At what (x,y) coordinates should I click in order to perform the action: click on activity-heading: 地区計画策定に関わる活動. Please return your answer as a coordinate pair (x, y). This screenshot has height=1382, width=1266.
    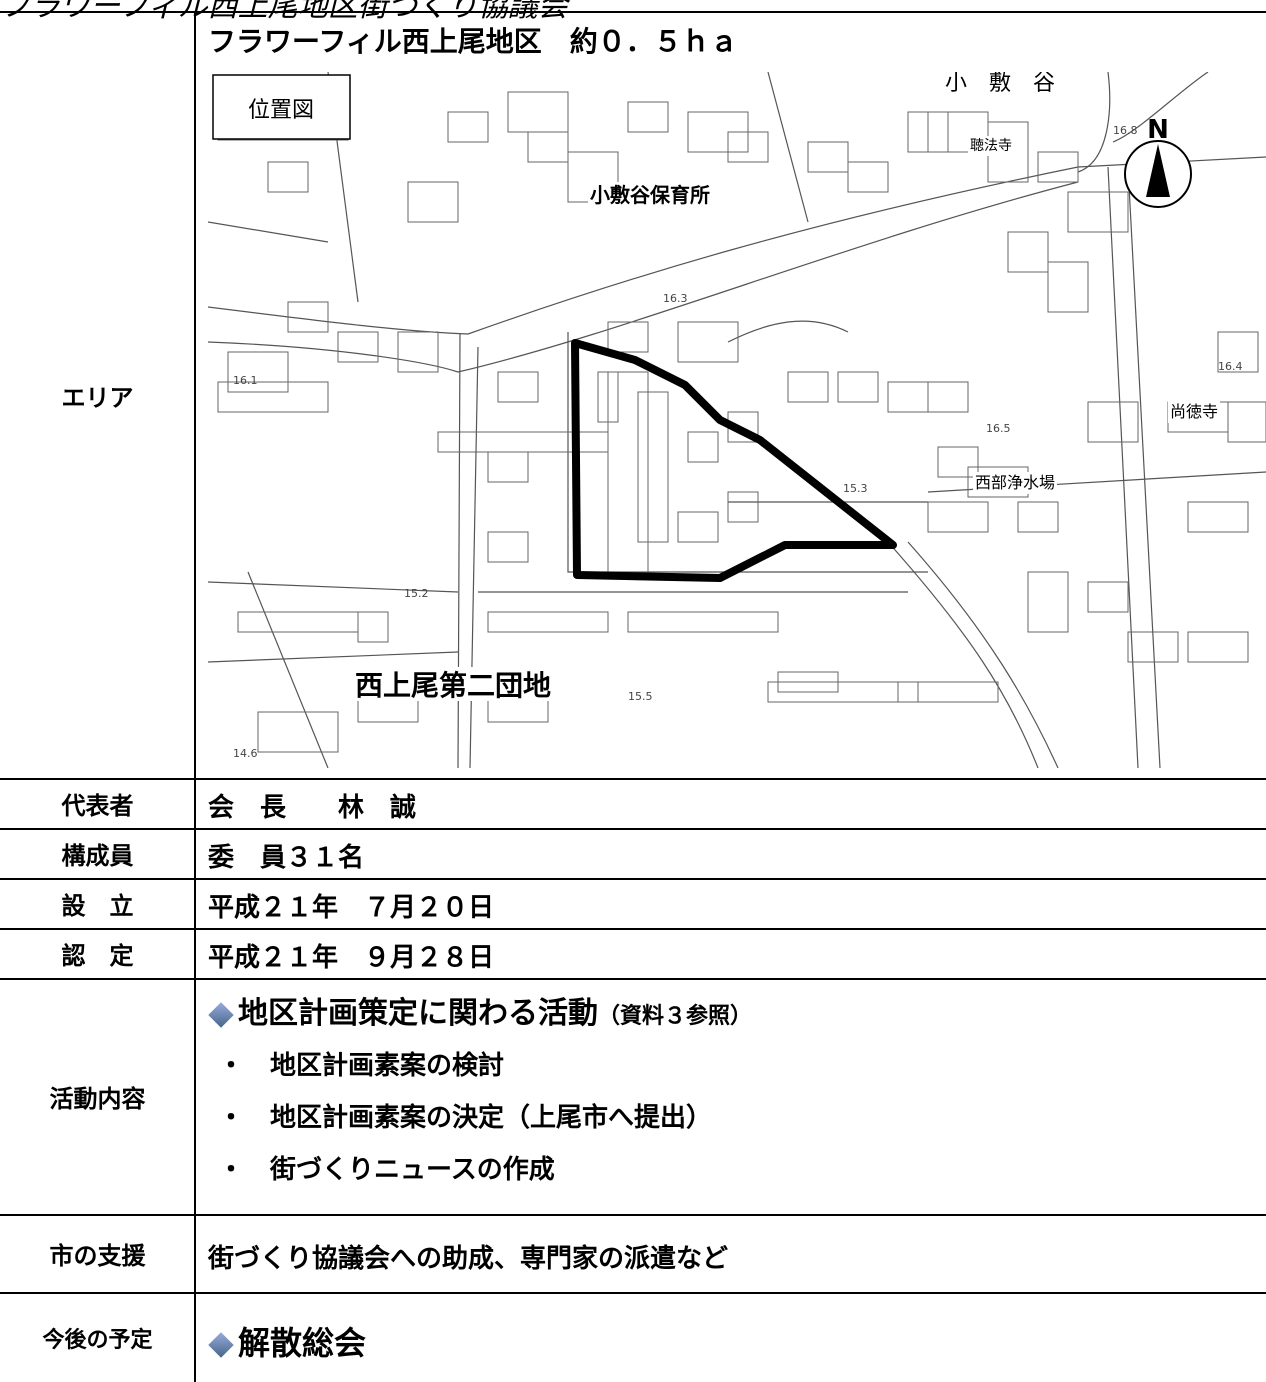
    Looking at the image, I should click on (418, 1013).